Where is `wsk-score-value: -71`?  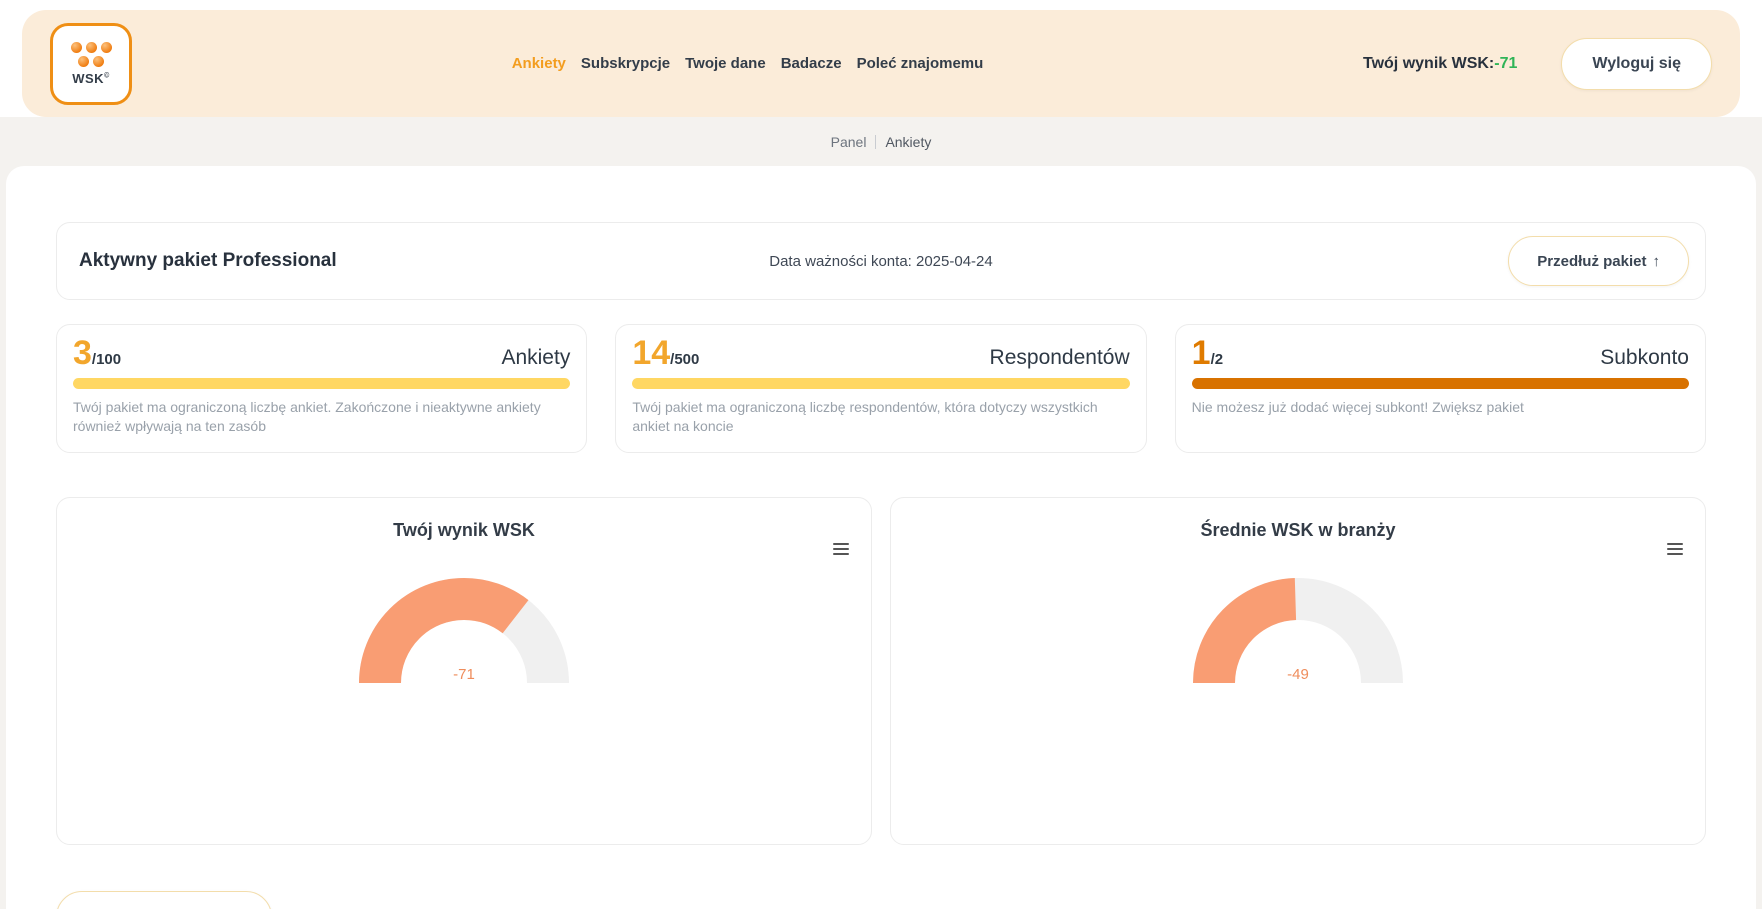
wsk-score-value: -71 is located at coordinates (1506, 63).